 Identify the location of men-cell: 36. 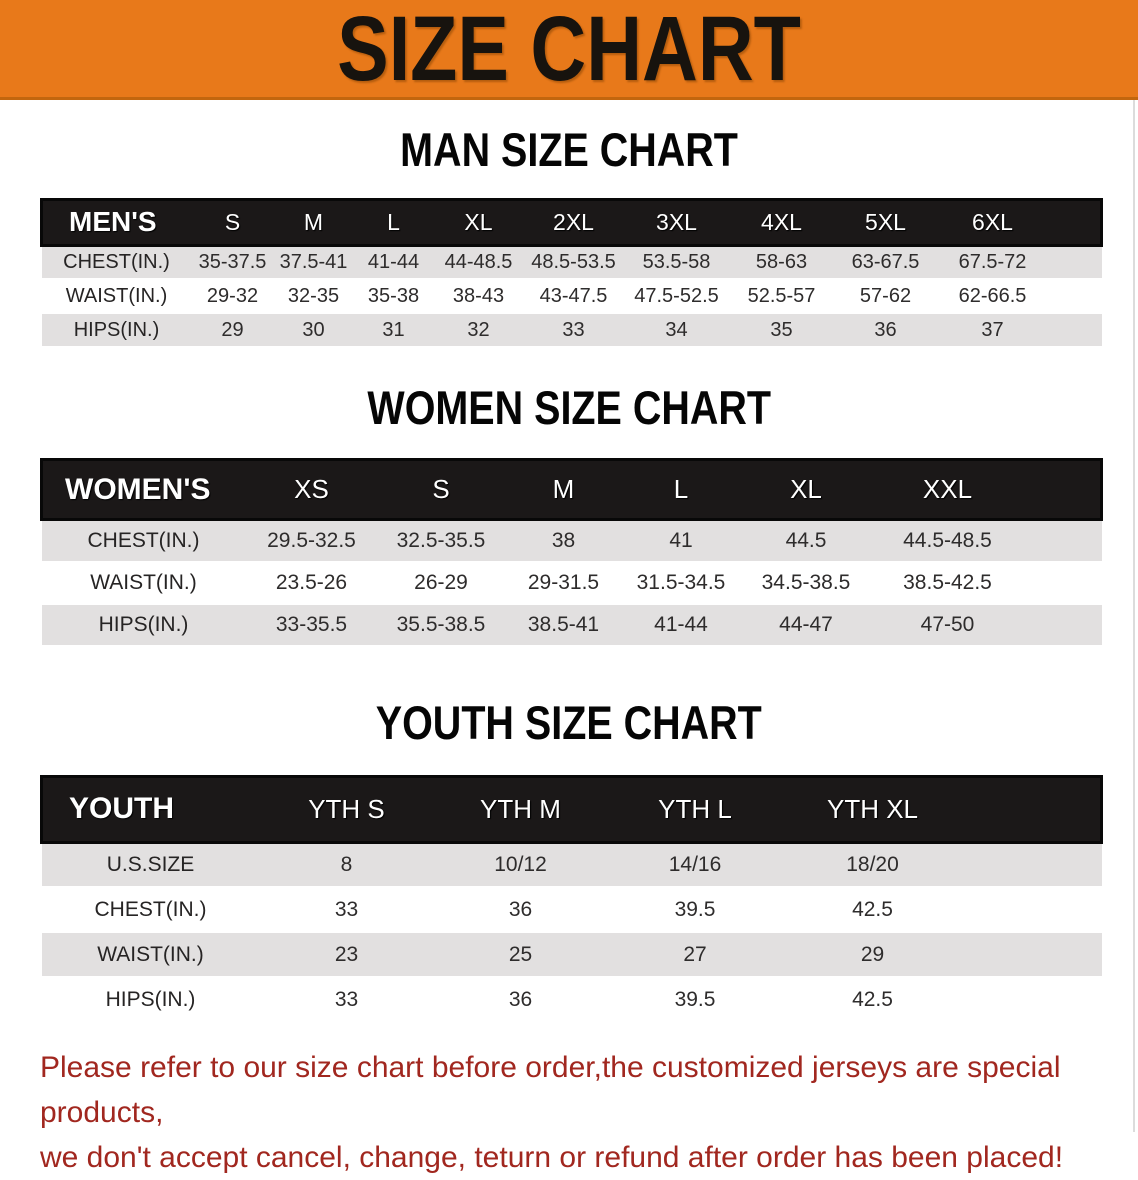
(885, 329).